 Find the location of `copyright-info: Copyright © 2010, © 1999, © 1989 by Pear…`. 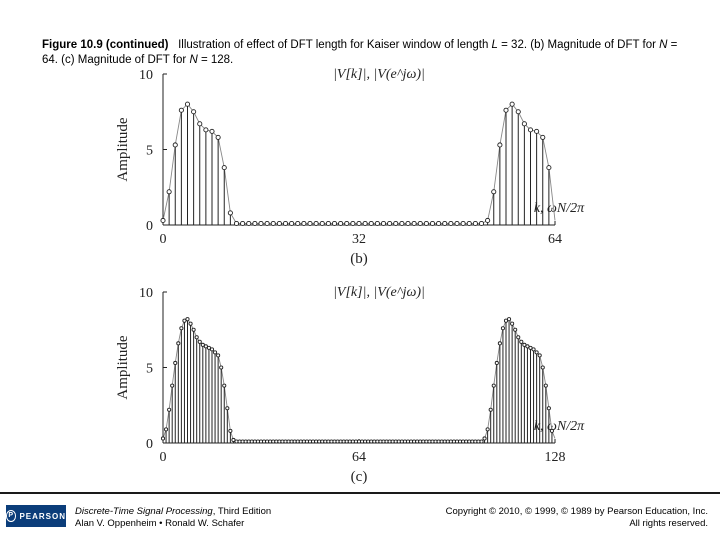

copyright-info: Copyright © 2010, © 1999, © 1989 by Pear… is located at coordinates (577, 518).